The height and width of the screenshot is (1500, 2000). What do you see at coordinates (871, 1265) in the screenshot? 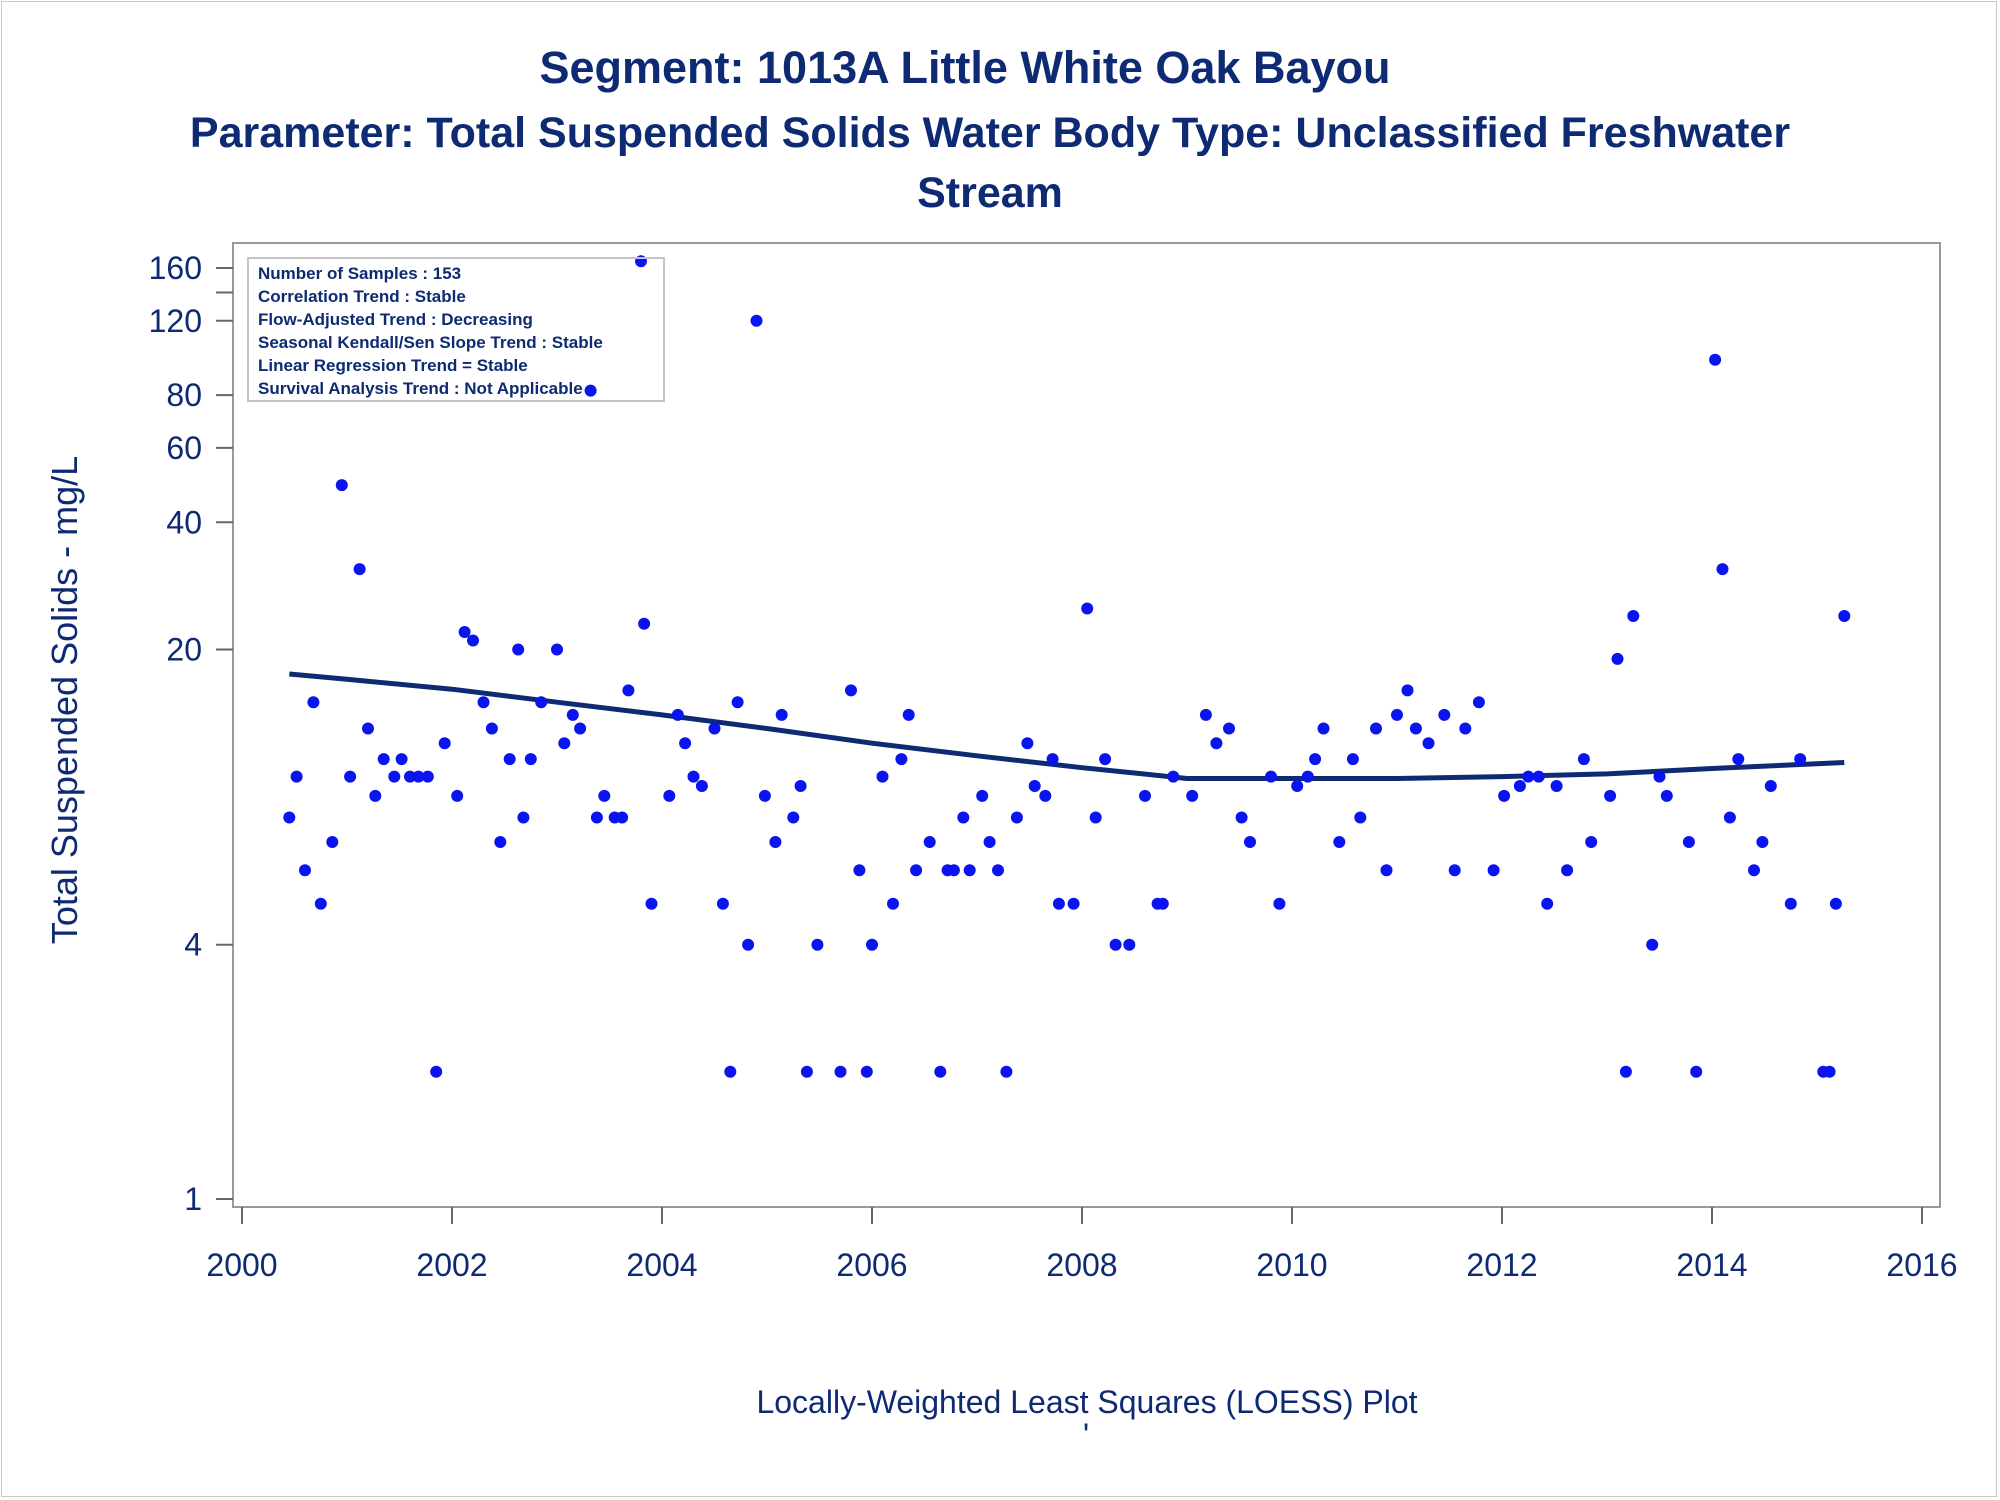
I see `x-tick-label: 2006` at bounding box center [871, 1265].